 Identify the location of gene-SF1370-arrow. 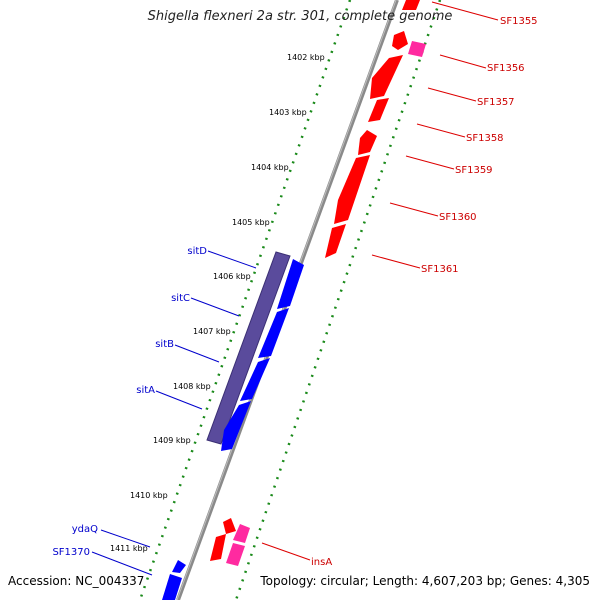
(172, 587).